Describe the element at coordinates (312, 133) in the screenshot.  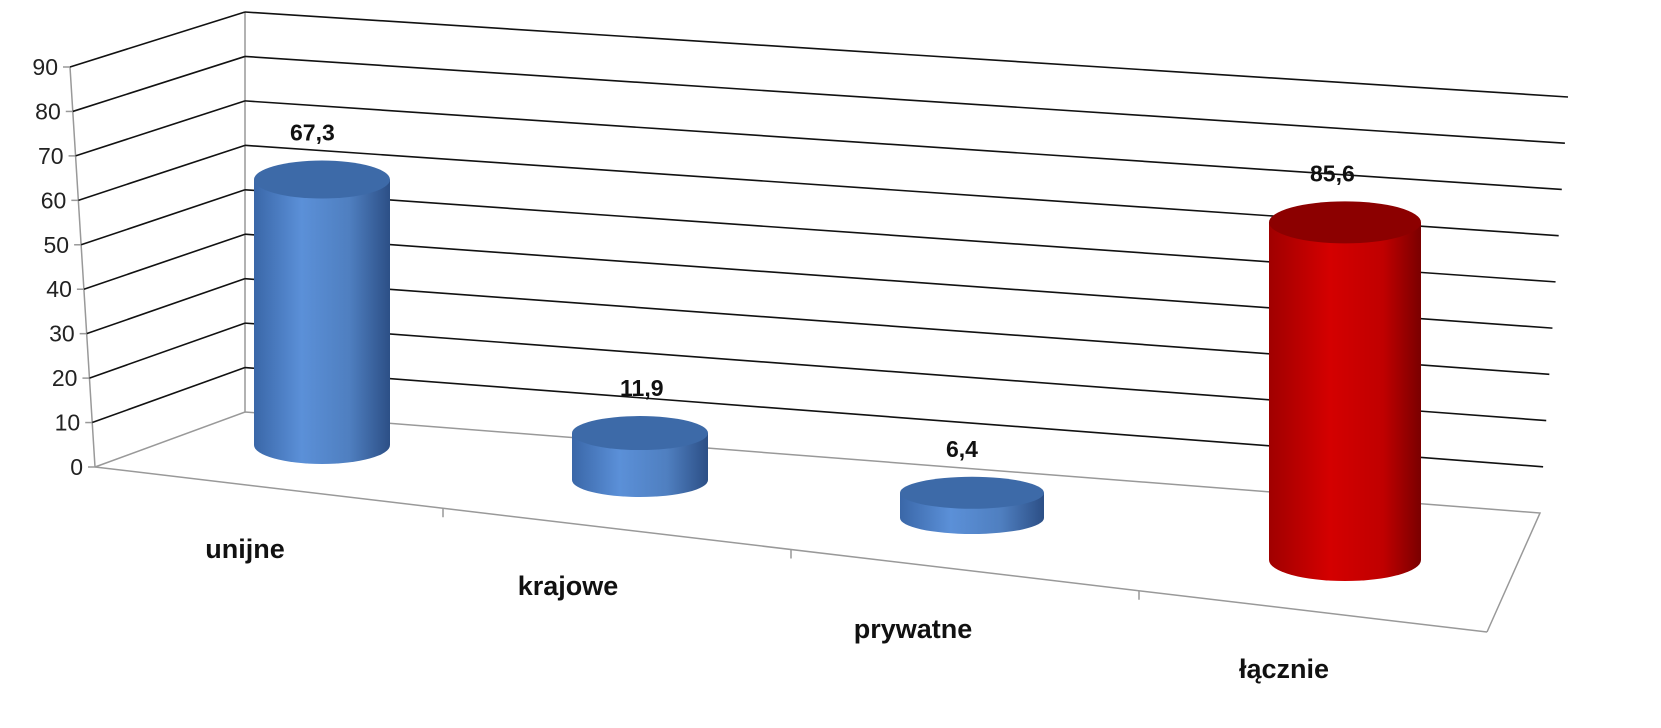
I see `value-label: 67,3` at that location.